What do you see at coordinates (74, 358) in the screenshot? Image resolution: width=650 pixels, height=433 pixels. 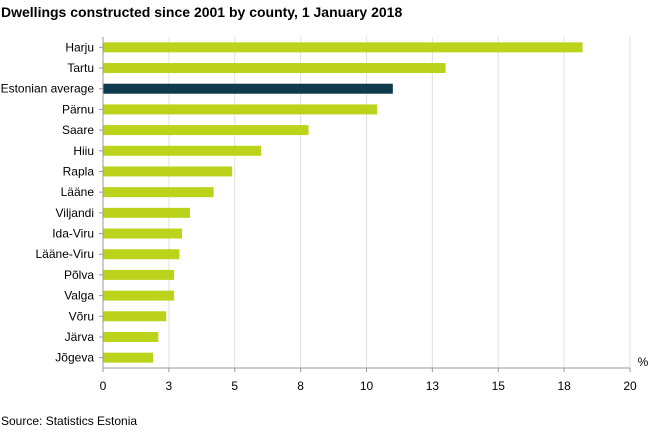 I see `category-label: Jõgeva` at bounding box center [74, 358].